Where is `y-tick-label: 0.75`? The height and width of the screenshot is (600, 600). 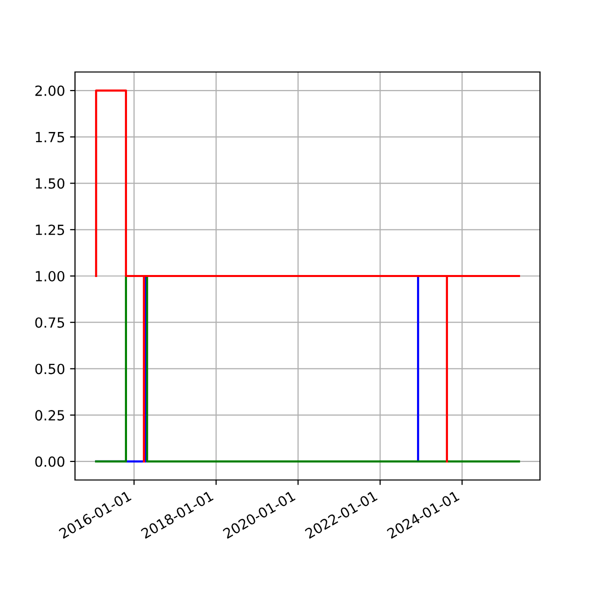
y-tick-label: 0.75 is located at coordinates (49, 322).